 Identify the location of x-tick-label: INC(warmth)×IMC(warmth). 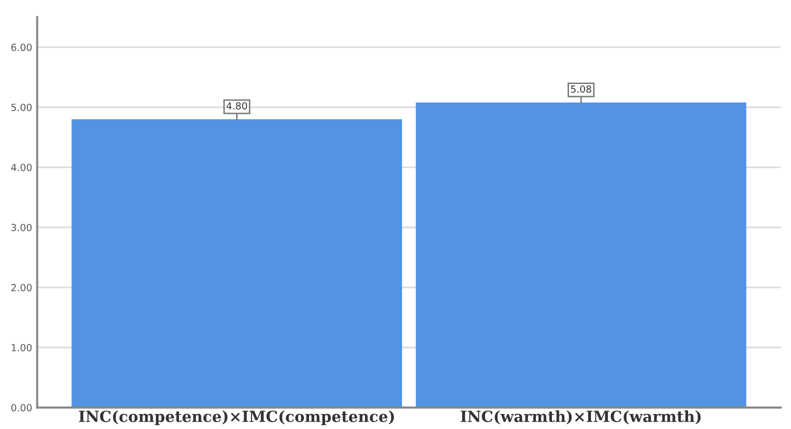
(580, 417).